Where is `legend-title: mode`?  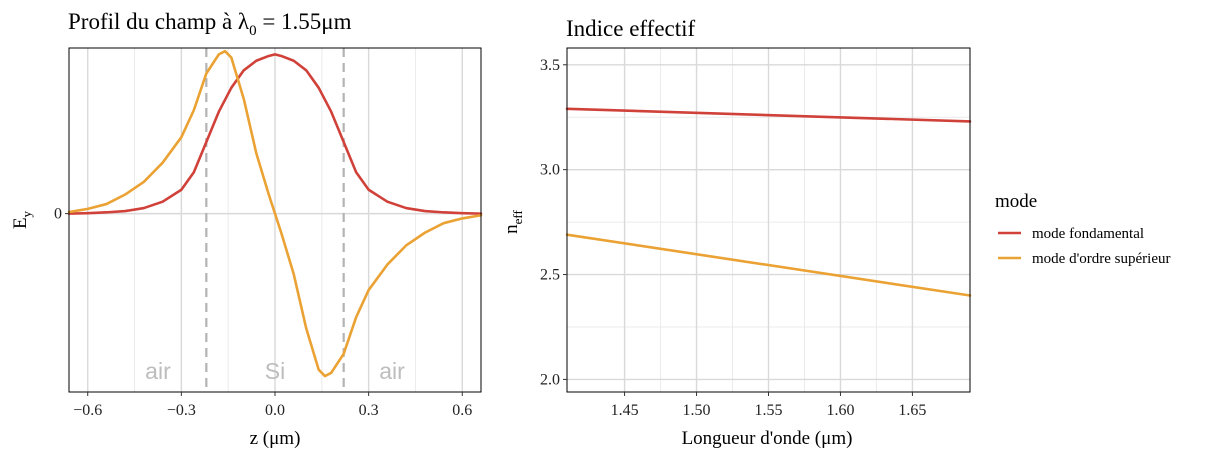
legend-title: mode is located at coordinates (1016, 201).